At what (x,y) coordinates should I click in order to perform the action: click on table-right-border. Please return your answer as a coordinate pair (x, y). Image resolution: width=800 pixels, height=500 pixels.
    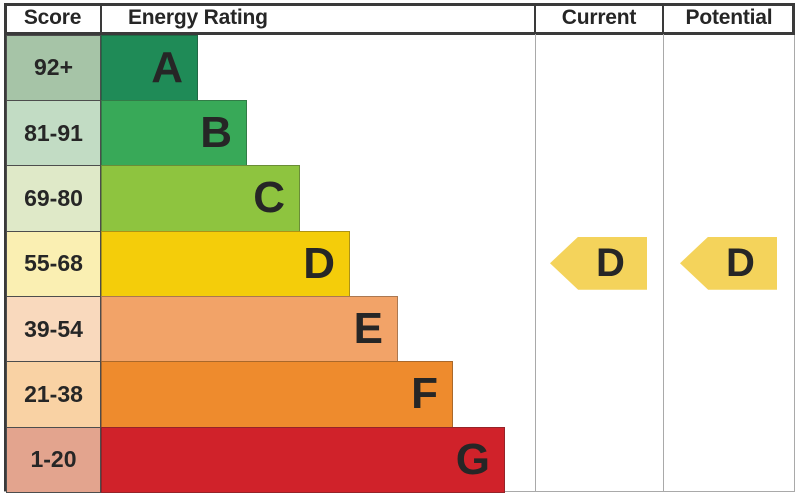
    Looking at the image, I should click on (794, 263).